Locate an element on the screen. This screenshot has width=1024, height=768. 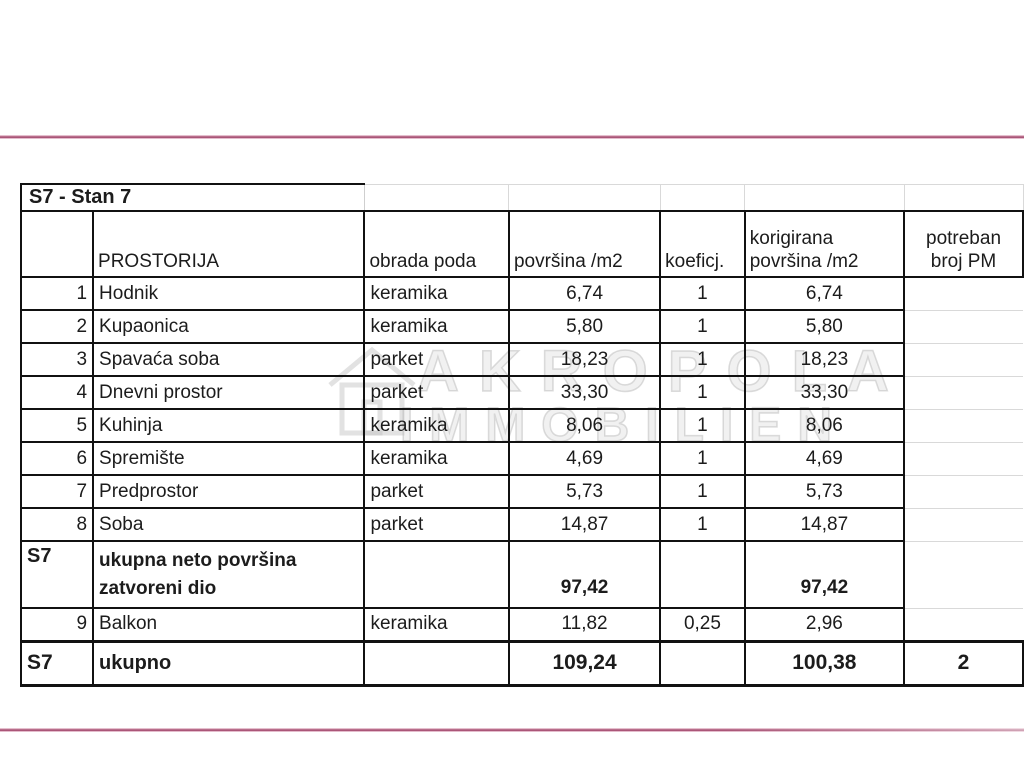
total-koef is located at coordinates (702, 663).